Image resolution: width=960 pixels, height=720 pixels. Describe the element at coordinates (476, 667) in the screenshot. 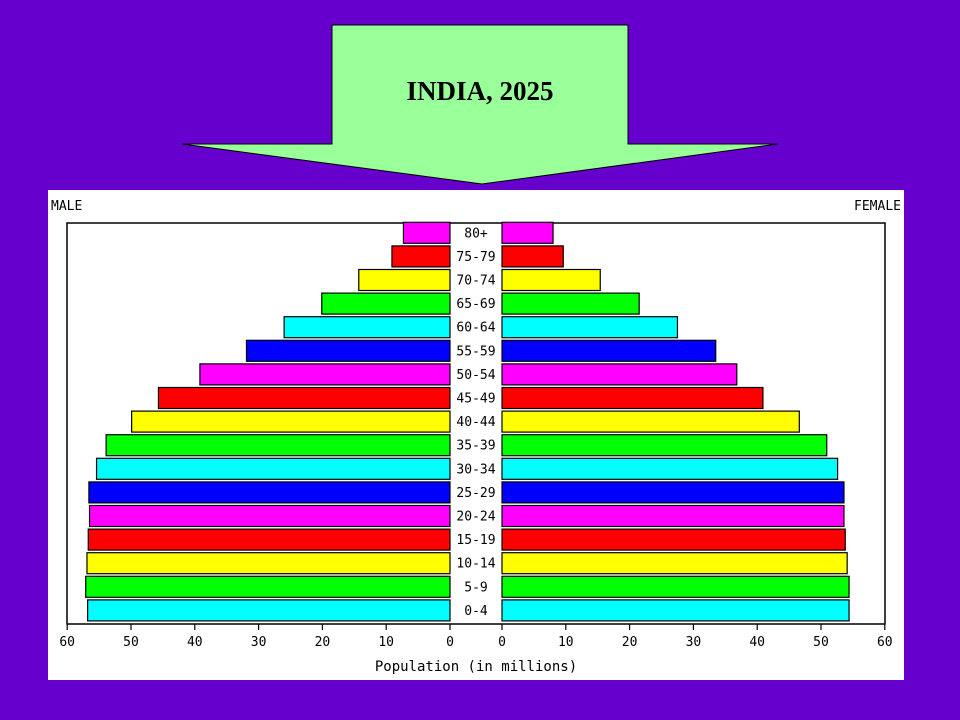

I see `x-axis-title: Population (in millions)` at that location.